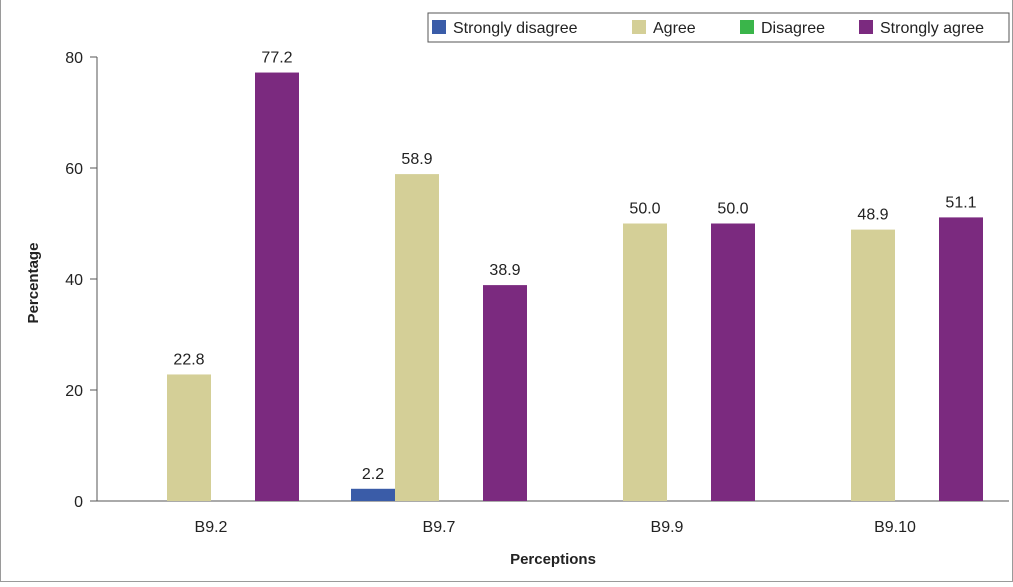  Describe the element at coordinates (439, 527) in the screenshot. I see `x-tick-label: B9.7` at that location.